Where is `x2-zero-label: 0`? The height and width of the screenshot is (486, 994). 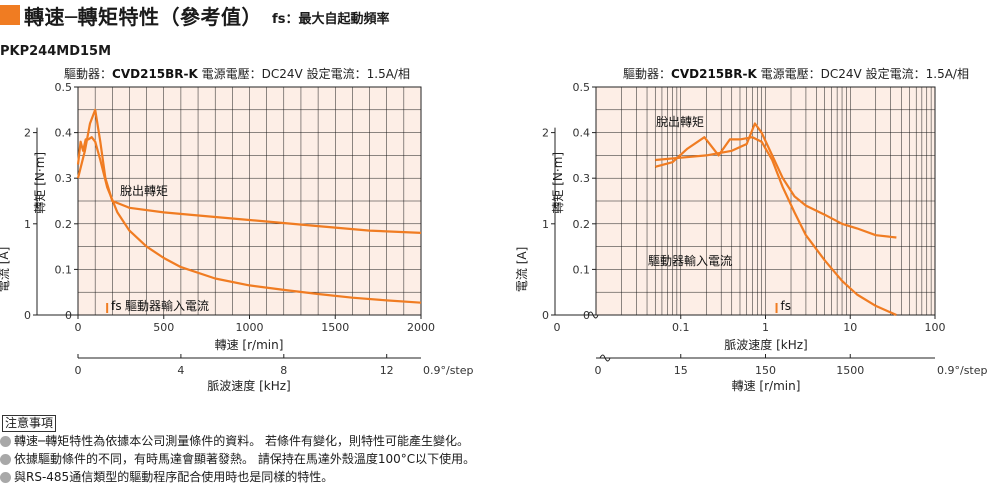
x2-zero-label: 0 is located at coordinates (598, 370).